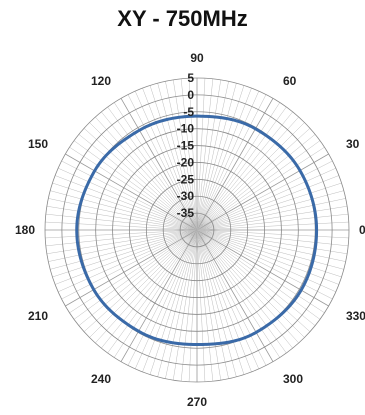 This screenshot has width=365, height=415. What do you see at coordinates (290, 81) in the screenshot?
I see `angle-tick-label: 60` at bounding box center [290, 81].